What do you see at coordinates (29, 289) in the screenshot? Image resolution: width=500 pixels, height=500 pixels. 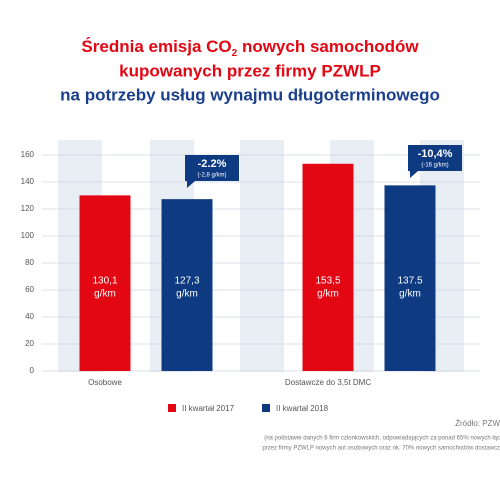 I see `y-tick-label: 60` at bounding box center [29, 289].